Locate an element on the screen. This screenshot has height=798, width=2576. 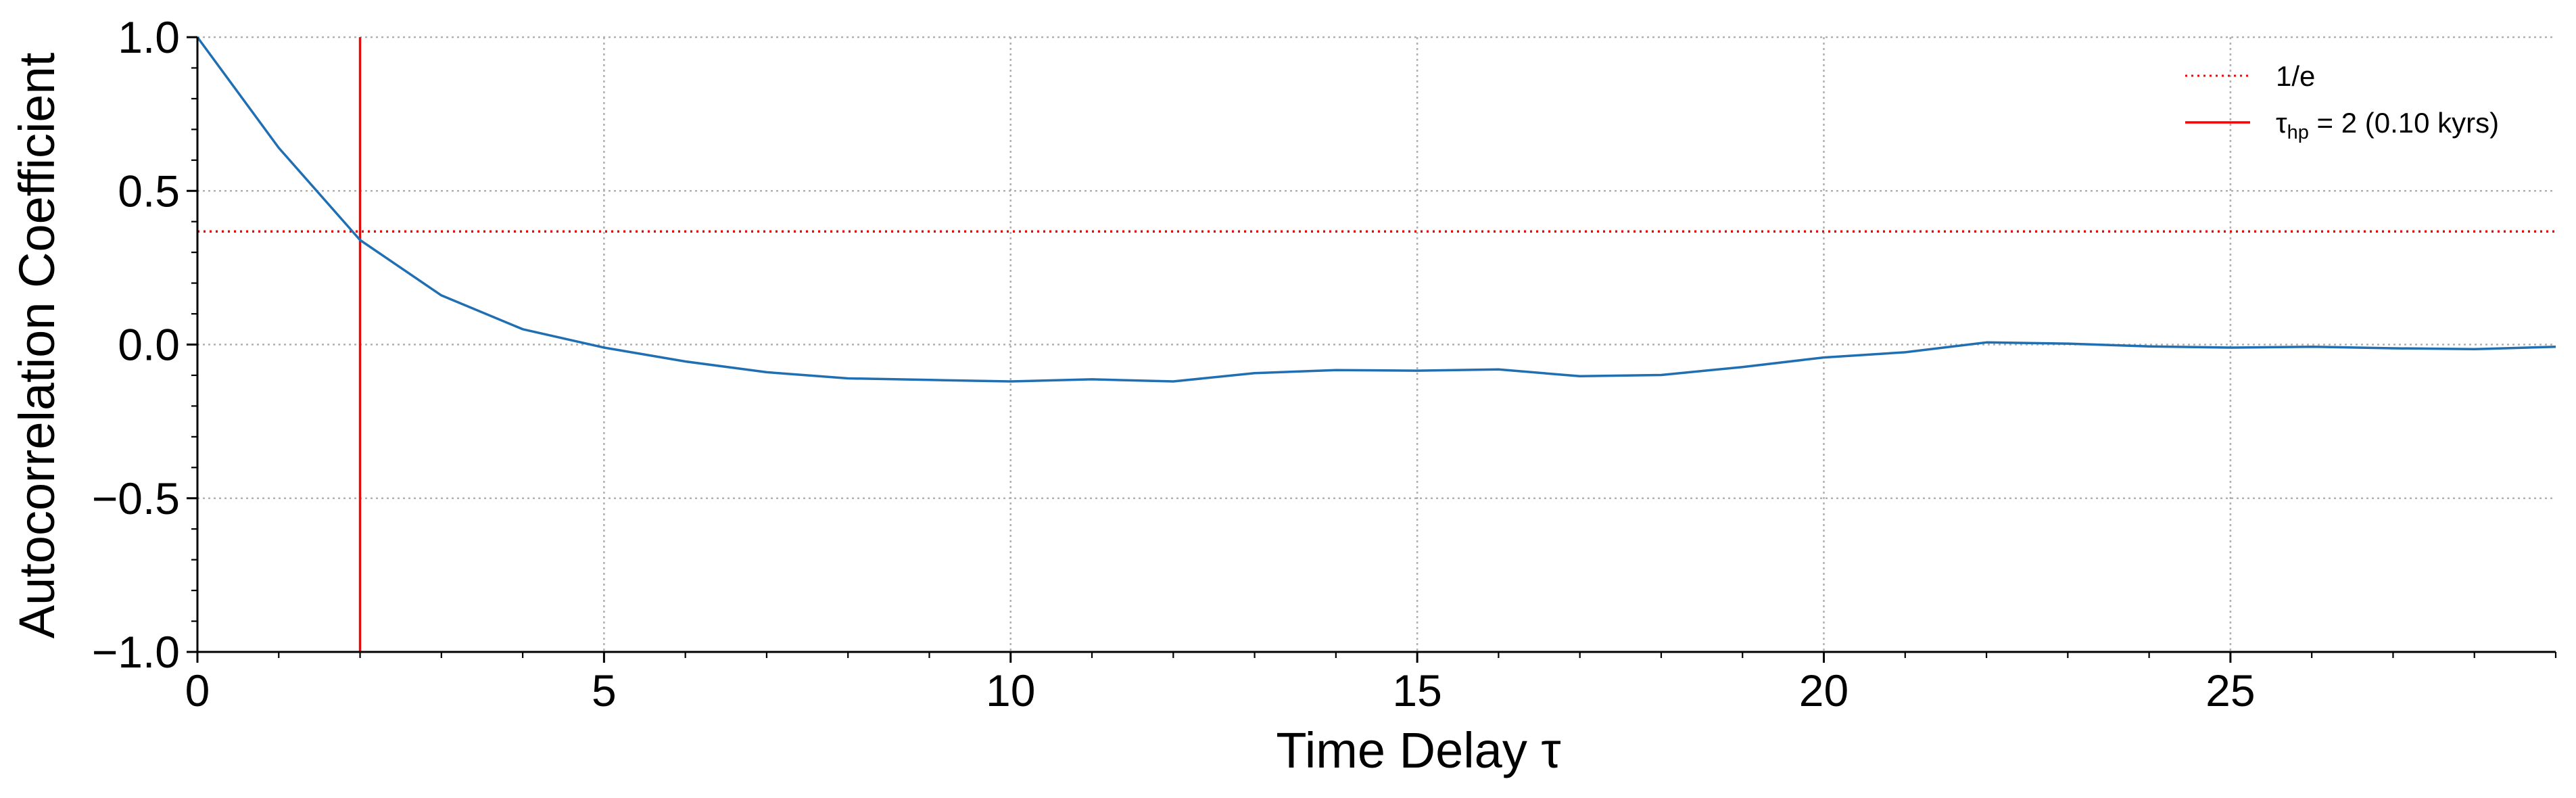
y-tick-label: 0.5 is located at coordinates (149, 191).